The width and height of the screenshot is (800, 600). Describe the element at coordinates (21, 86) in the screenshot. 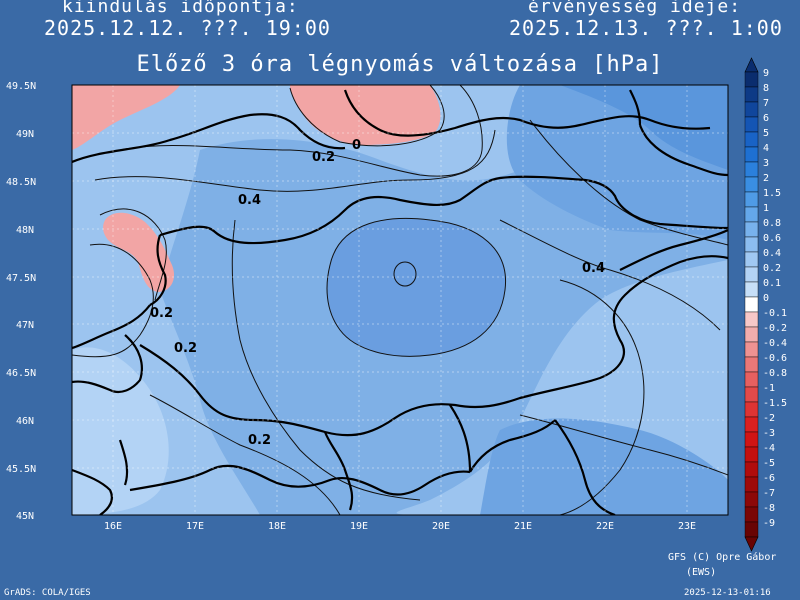

I see `lat-label: 49.5N` at that location.